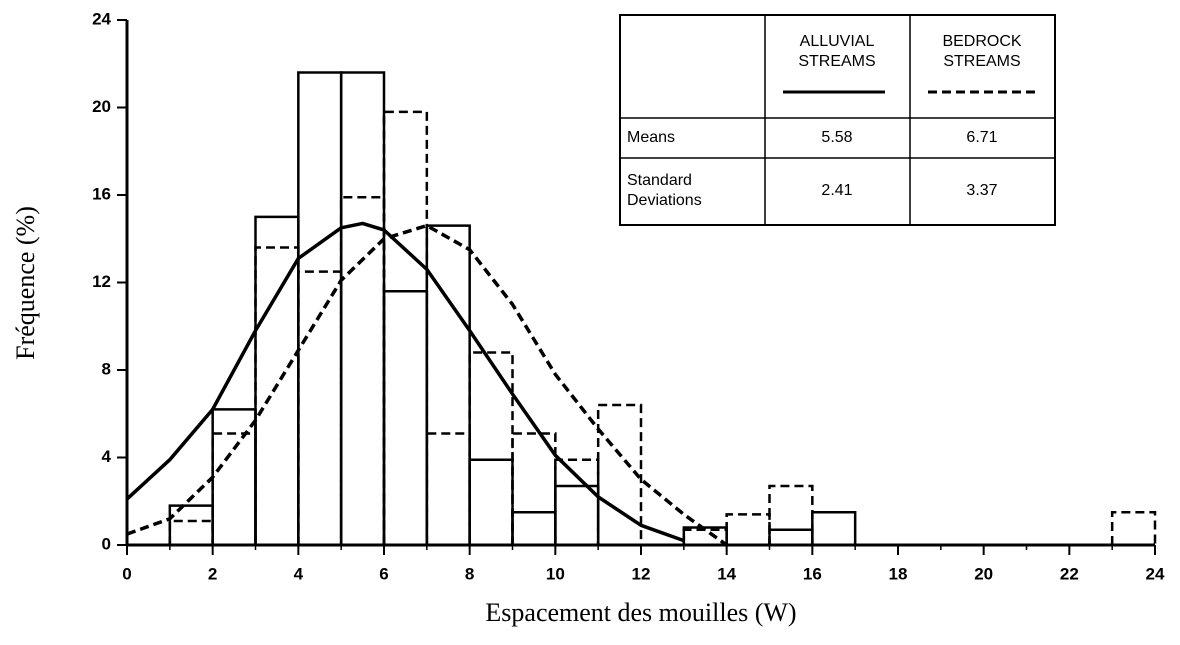 This screenshot has height=645, width=1180. What do you see at coordinates (101, 193) in the screenshot?
I see `y-tick-label: 16` at bounding box center [101, 193].